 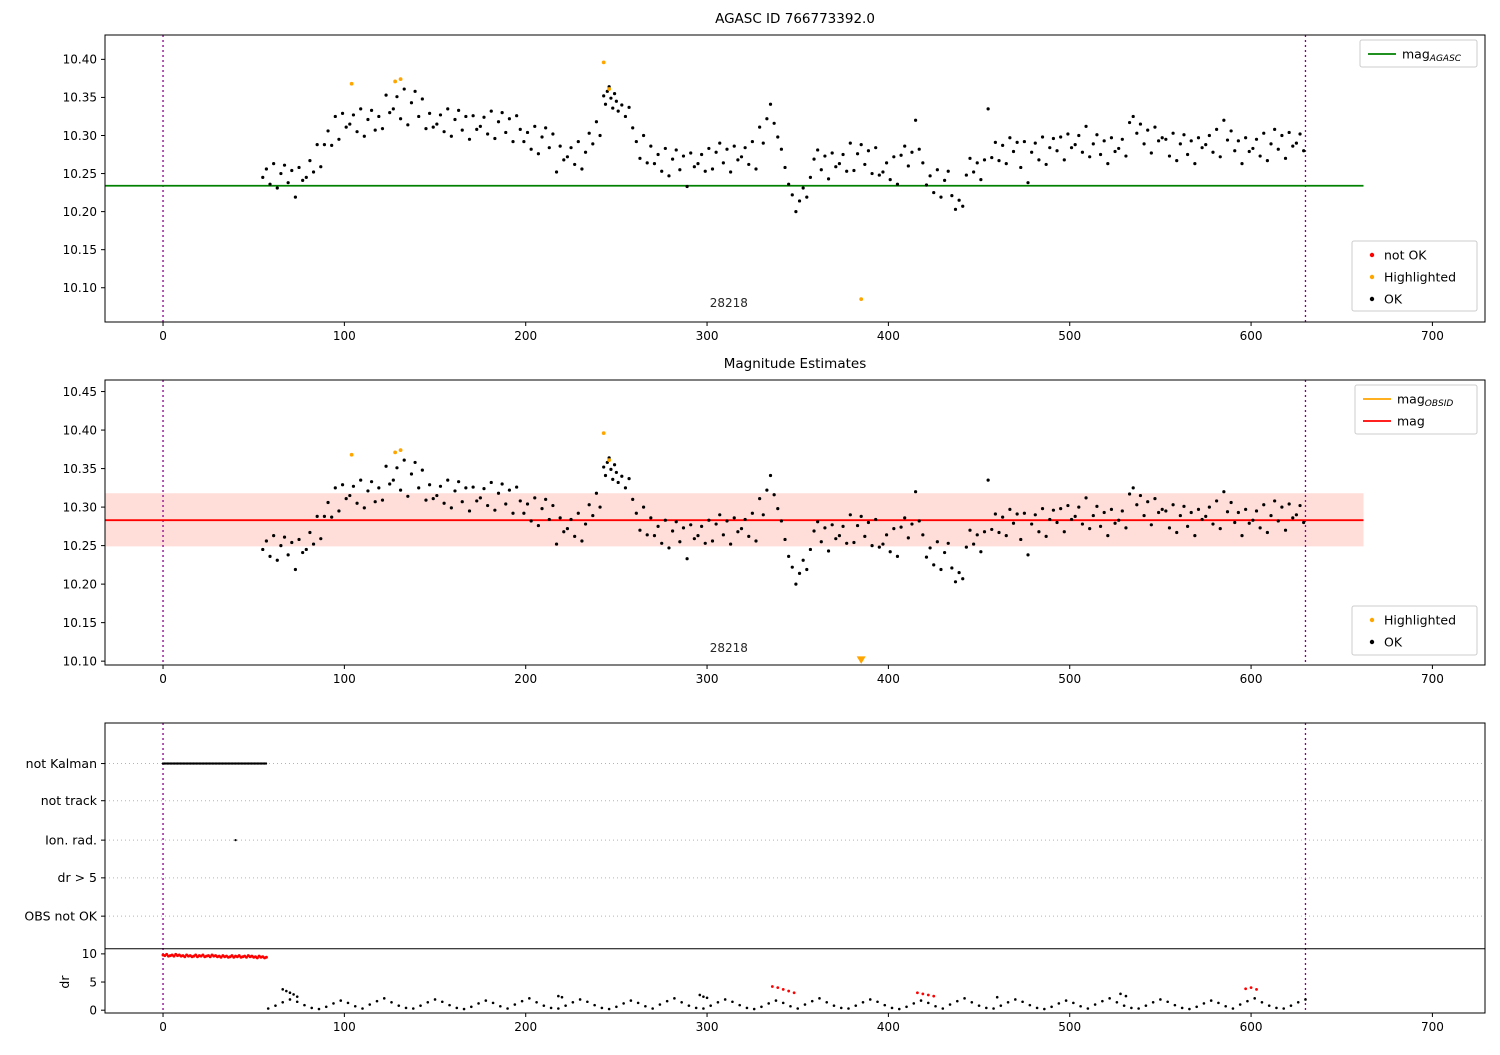 I want to click on plot1-marker-legend-entry-label: OK, so click(x=1393, y=298).